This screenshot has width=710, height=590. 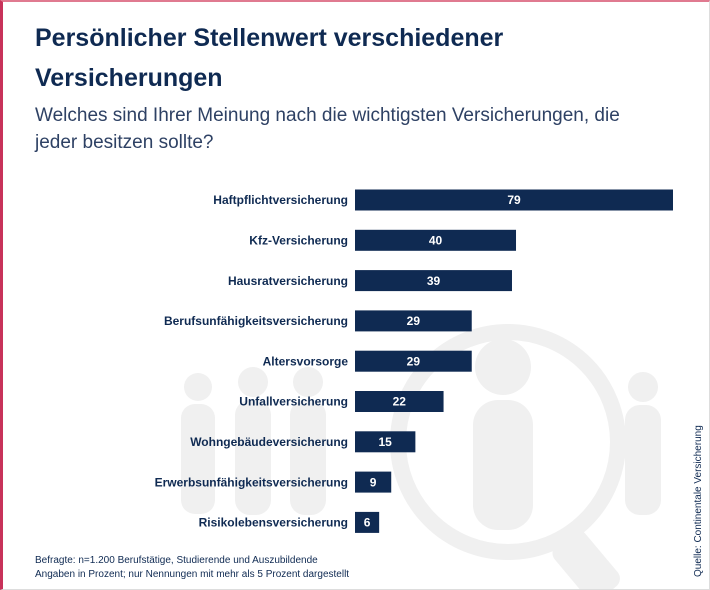 I want to click on value-label: 6, so click(x=367, y=523).